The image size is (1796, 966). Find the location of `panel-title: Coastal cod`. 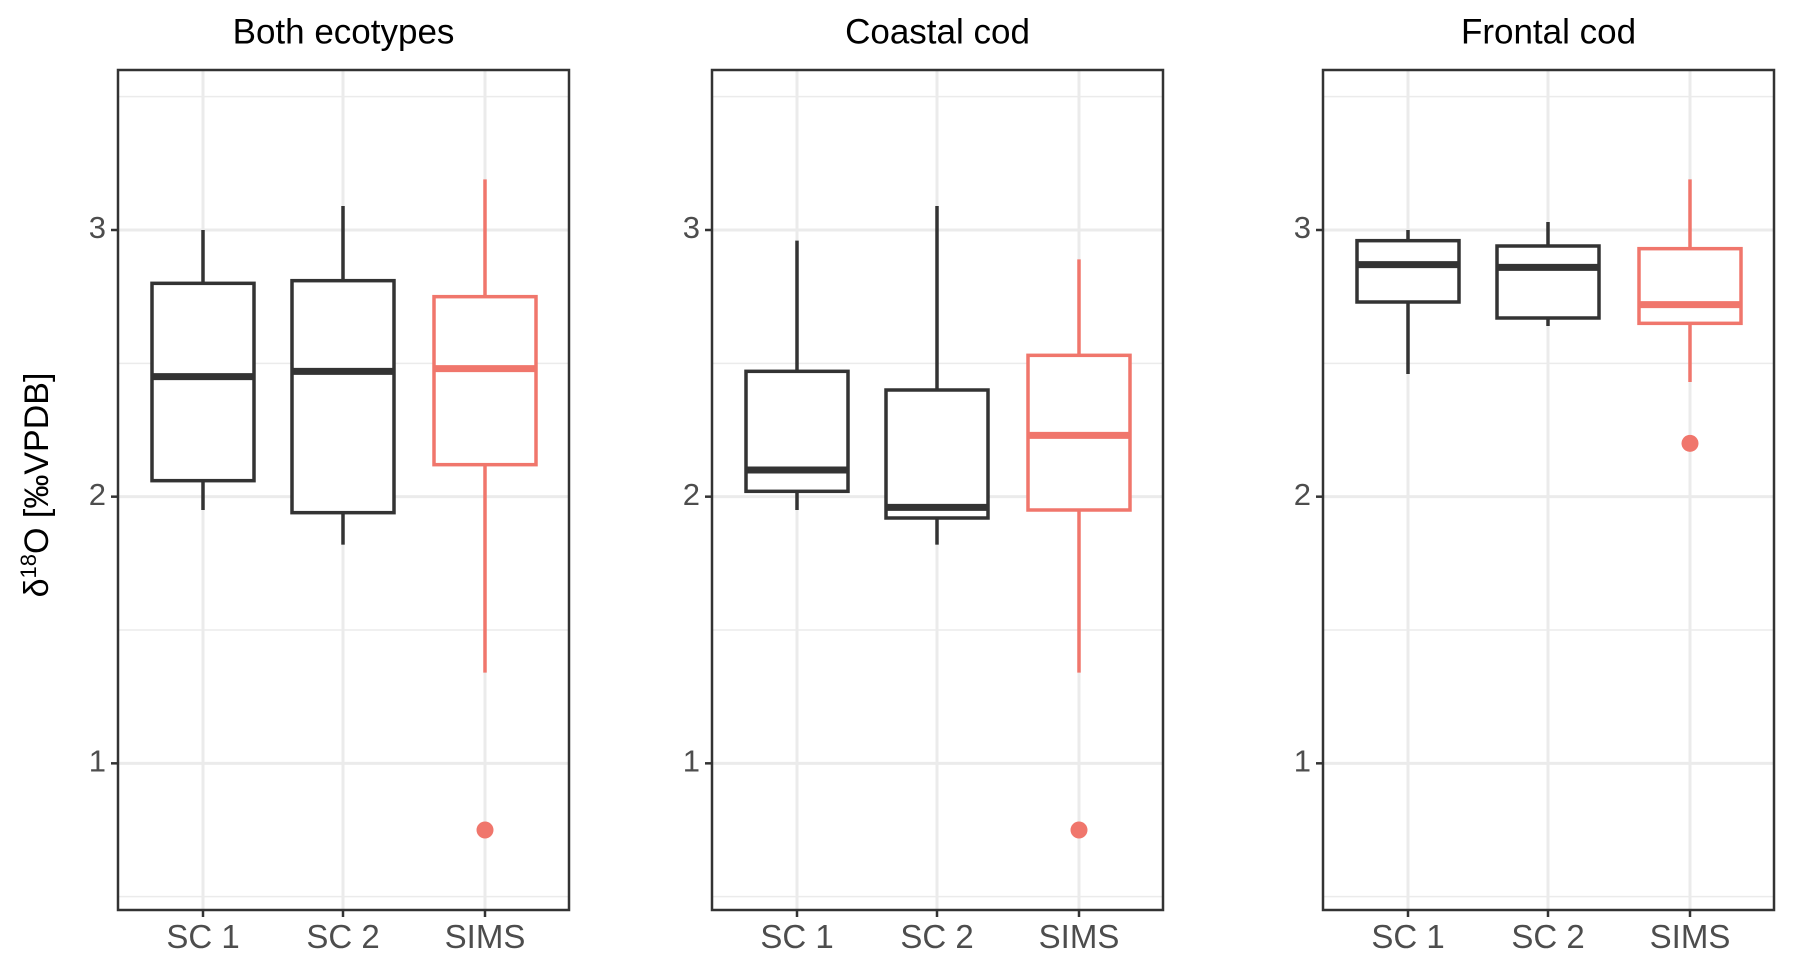

panel-title: Coastal cod is located at coordinates (937, 31).